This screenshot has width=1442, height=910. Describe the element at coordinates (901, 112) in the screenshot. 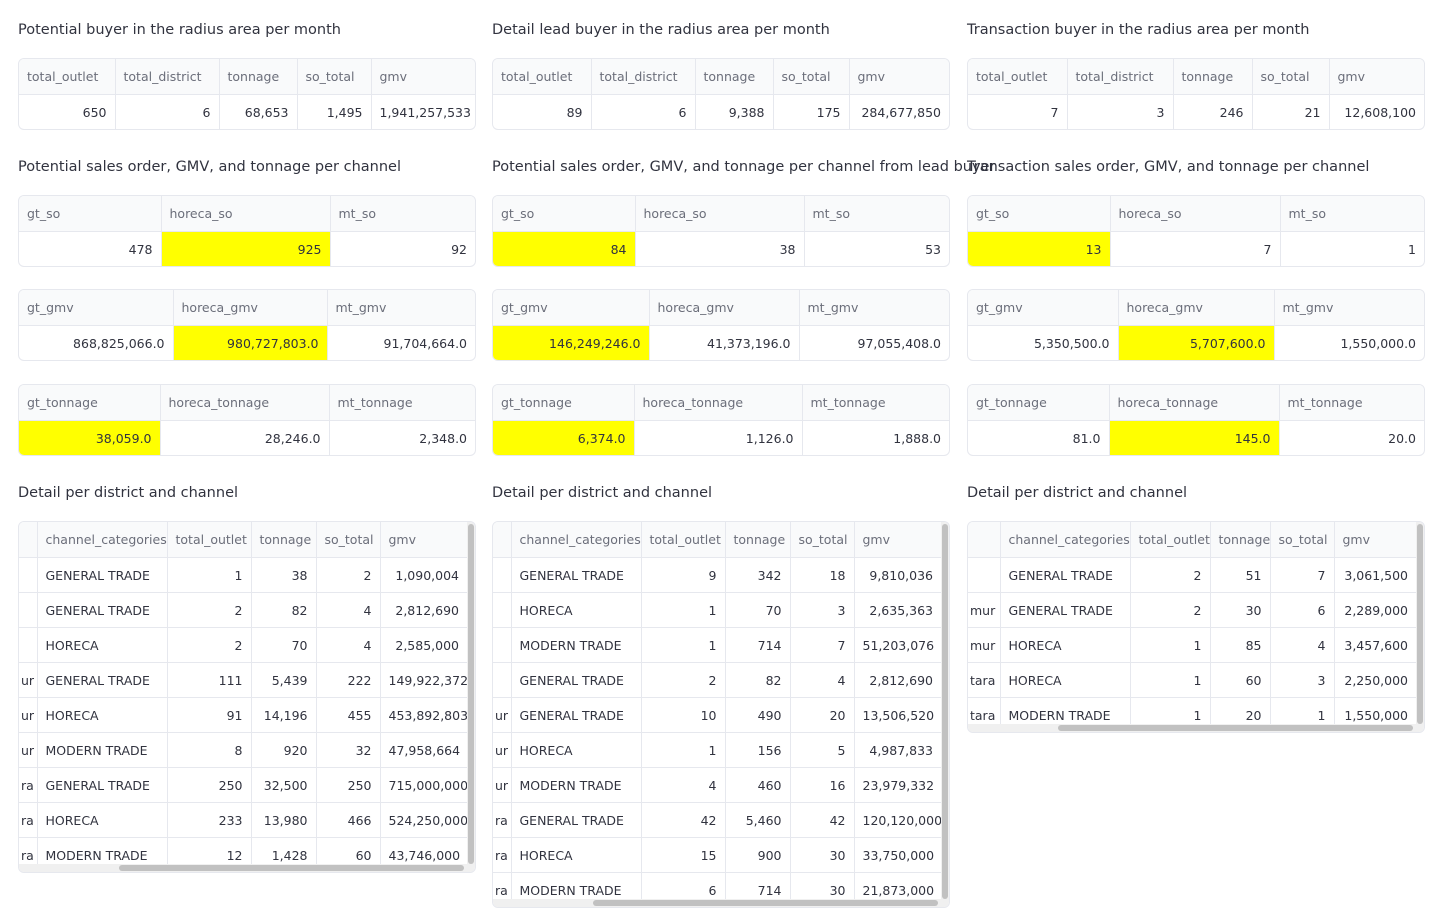

I see `cell: 284,677,850` at that location.